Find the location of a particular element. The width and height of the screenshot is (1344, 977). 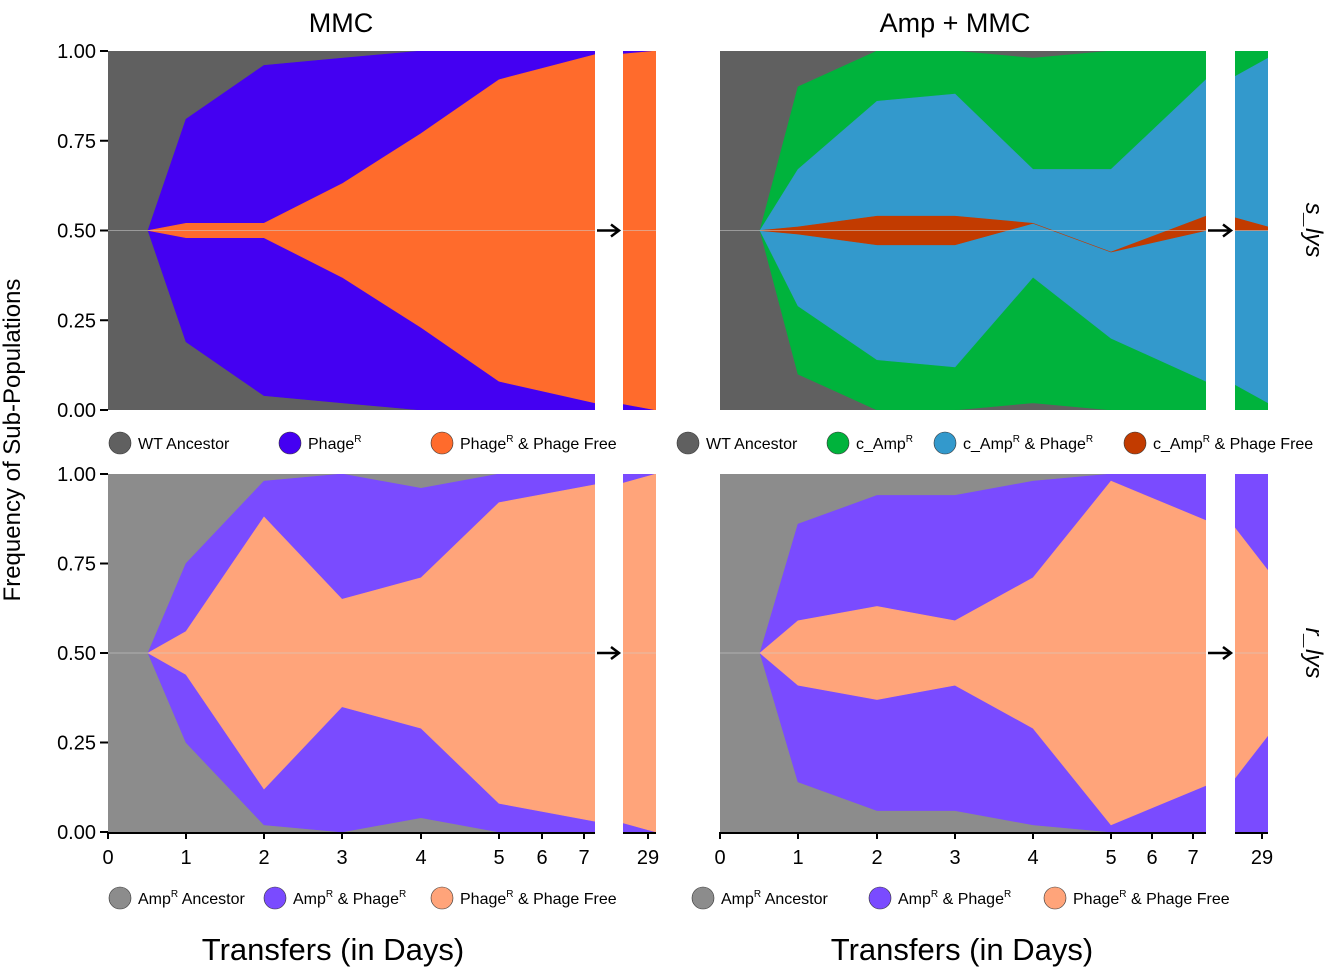

legend-label: PhageR is located at coordinates (335, 443).